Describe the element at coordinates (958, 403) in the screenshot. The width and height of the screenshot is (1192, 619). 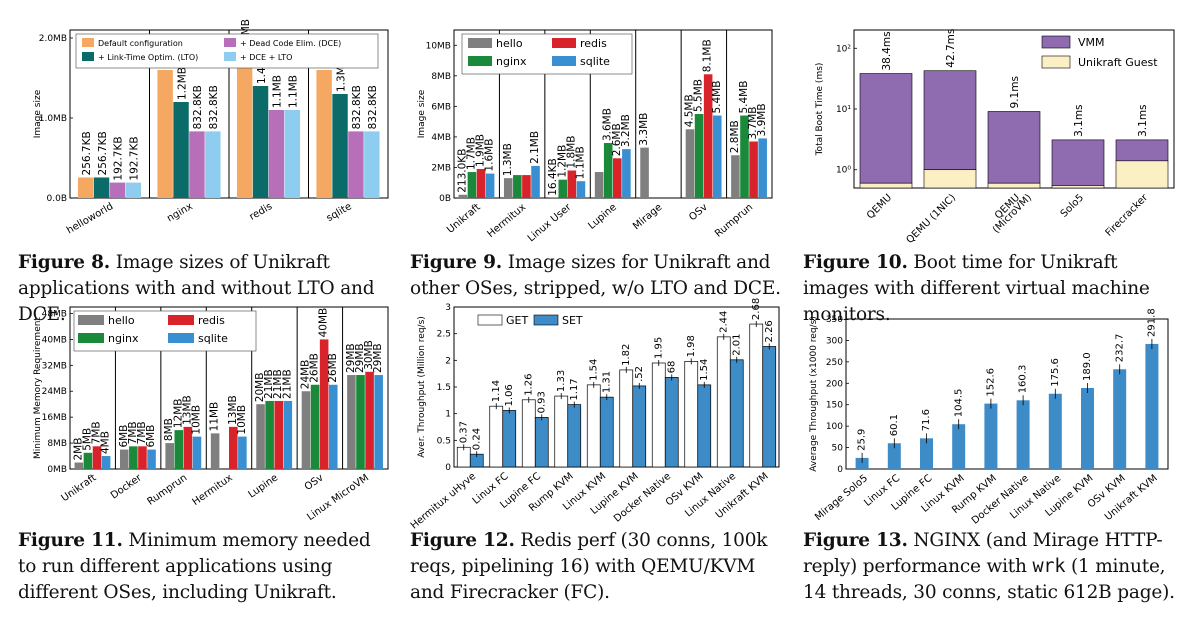
I see `data-label: 104.5` at that location.